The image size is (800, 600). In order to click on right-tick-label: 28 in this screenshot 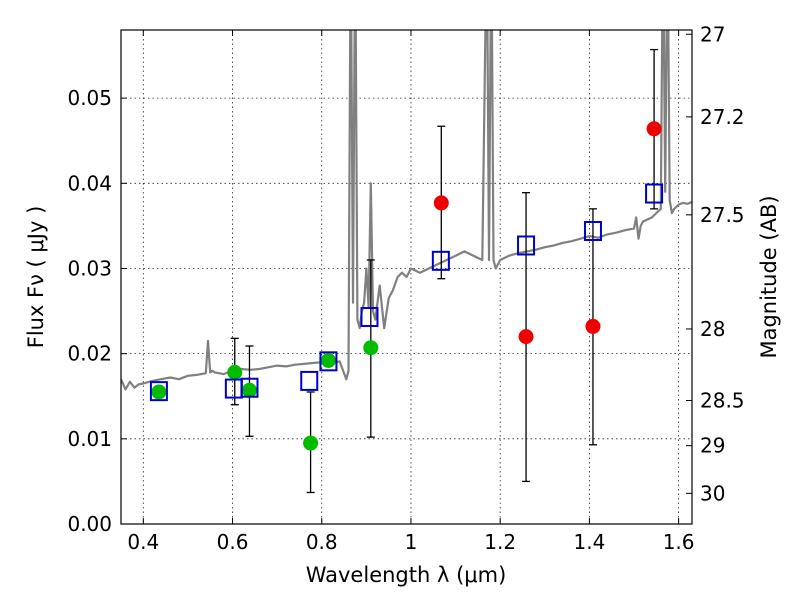, I will do `click(712, 329)`.